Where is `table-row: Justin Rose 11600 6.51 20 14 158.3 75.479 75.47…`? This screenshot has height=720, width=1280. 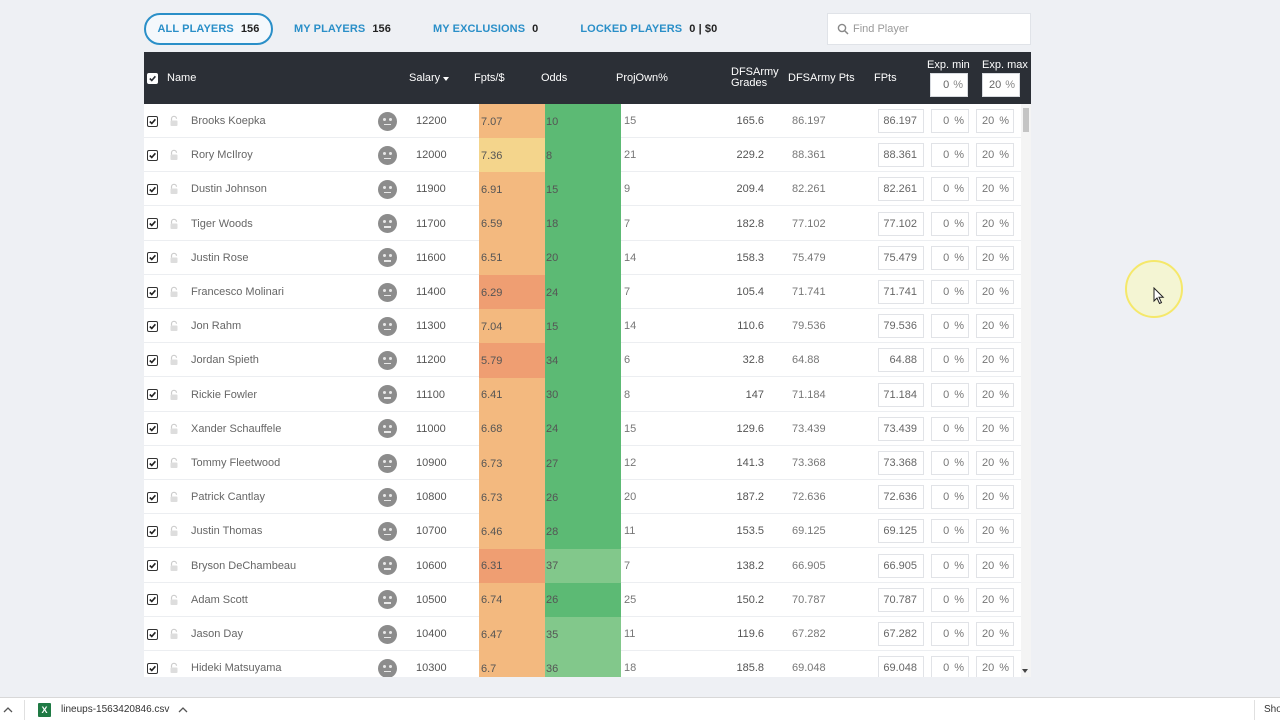 table-row: Justin Rose 11600 6.51 20 14 158.3 75.479 75.47… is located at coordinates (582, 258).